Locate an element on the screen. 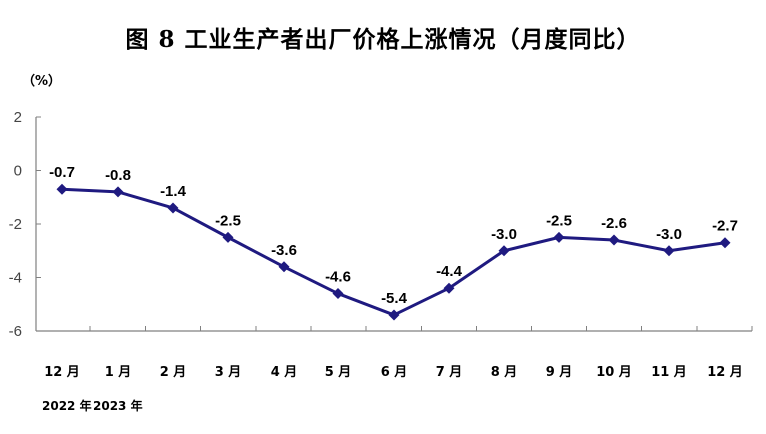  x-tick-label: 5 月 is located at coordinates (338, 372).